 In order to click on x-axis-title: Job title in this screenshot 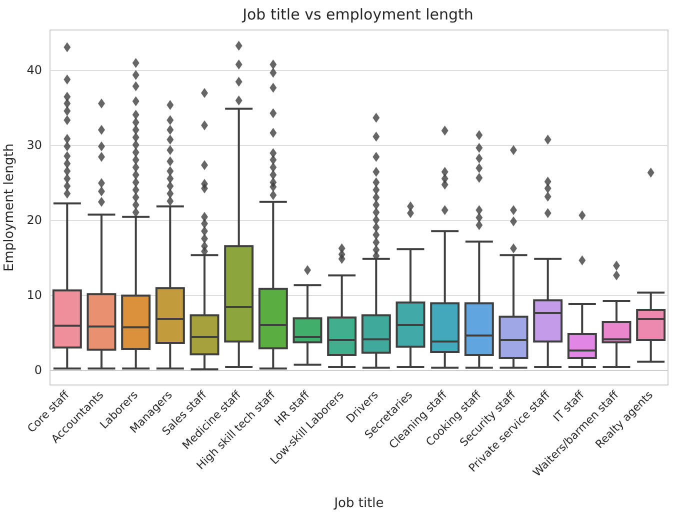, I will do `click(358, 503)`.